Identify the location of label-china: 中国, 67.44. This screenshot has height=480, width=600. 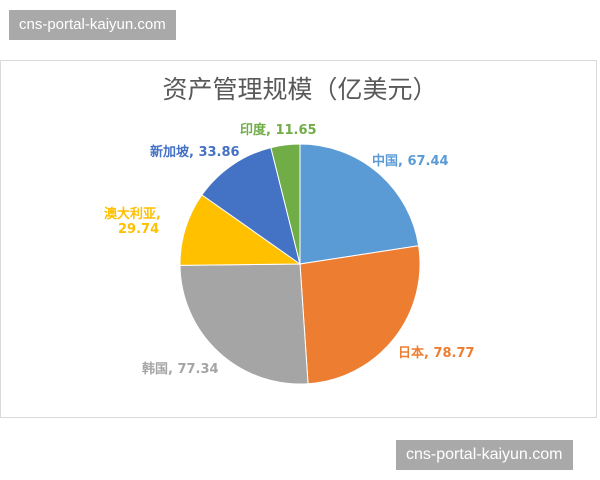
(410, 161).